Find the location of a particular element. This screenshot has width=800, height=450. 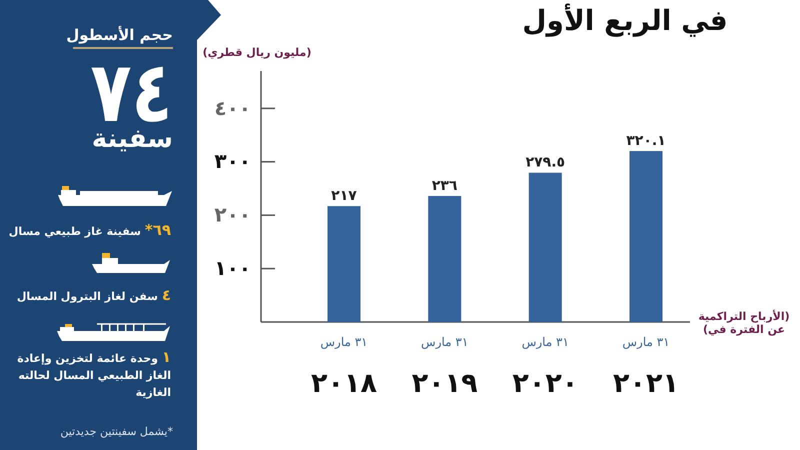

chart-title: في الربع الأول is located at coordinates (625, 20).